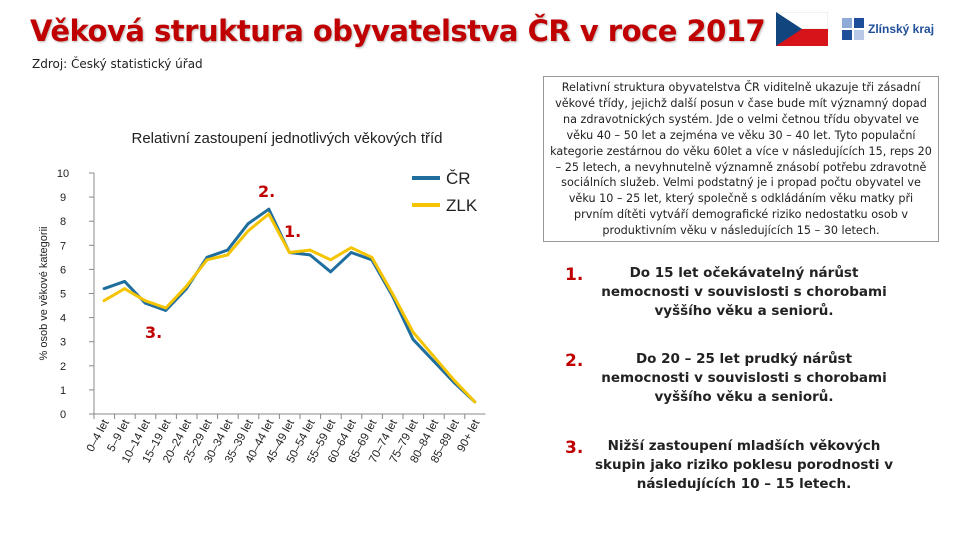 This screenshot has height=540, width=960. I want to click on y-tick-label: 9, so click(63, 198).